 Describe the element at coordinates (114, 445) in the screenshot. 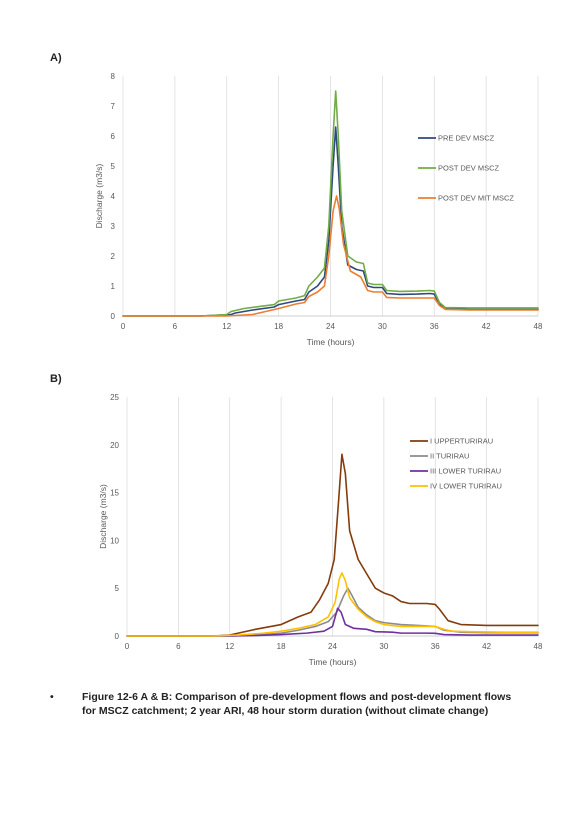

I see `y-tick-label: 20` at that location.